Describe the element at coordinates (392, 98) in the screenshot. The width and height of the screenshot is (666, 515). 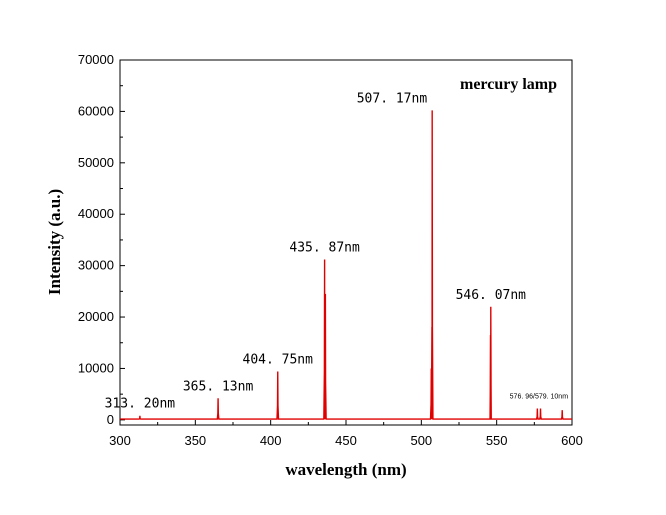
I see `peak-label: 507. 17nm` at that location.